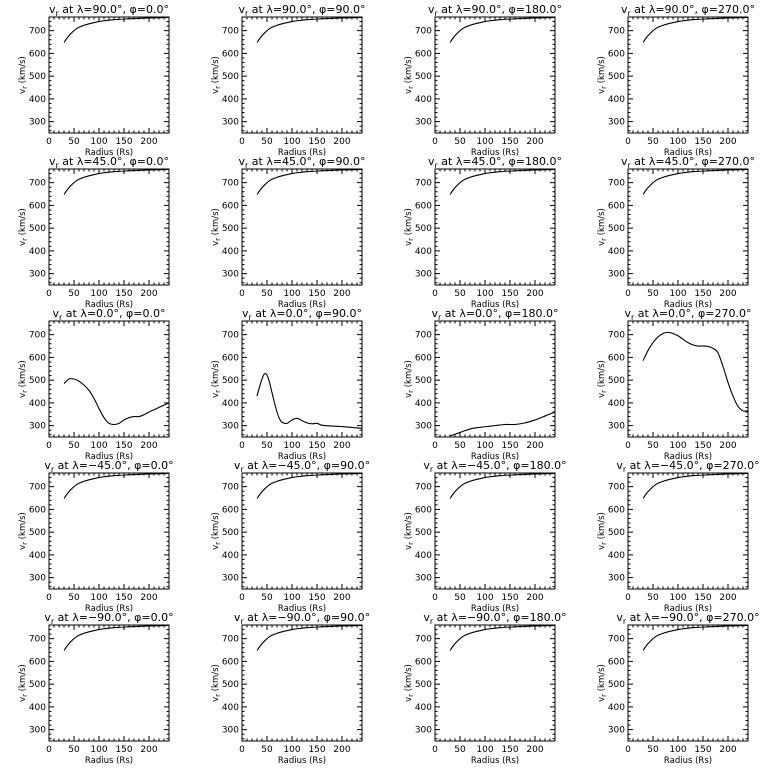  I want to click on subplot-title: vr at λ=45.0°, φ=270.0°, so click(688, 162).